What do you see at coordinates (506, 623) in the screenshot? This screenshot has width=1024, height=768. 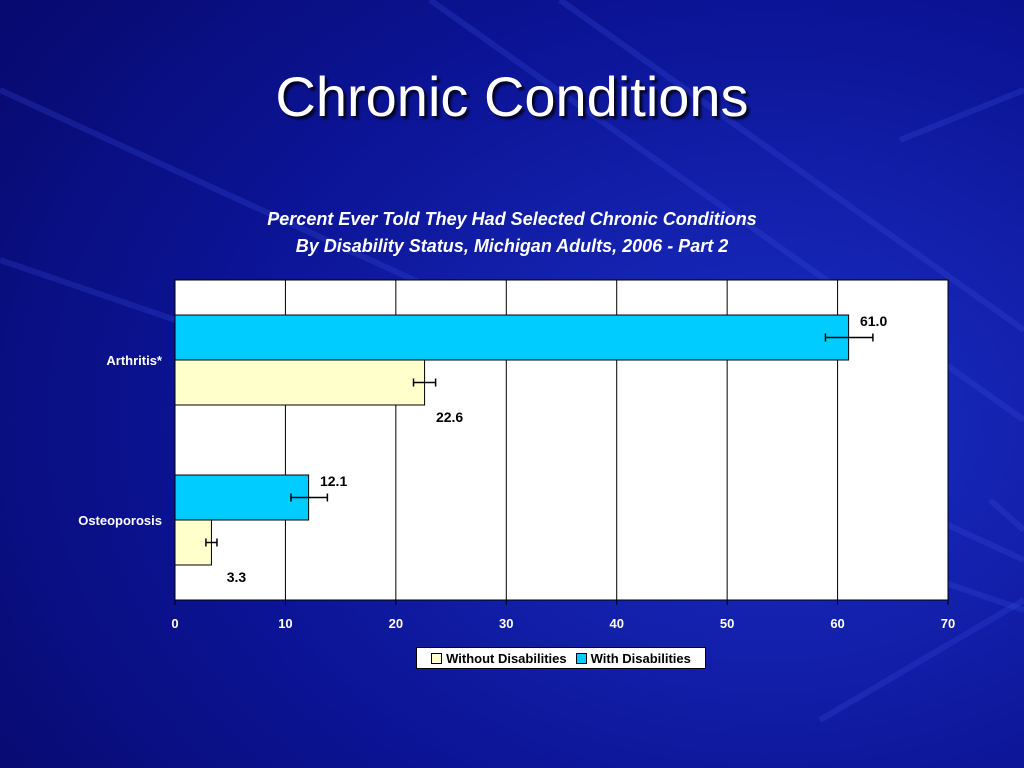 I see `x-tick-label: 30` at bounding box center [506, 623].